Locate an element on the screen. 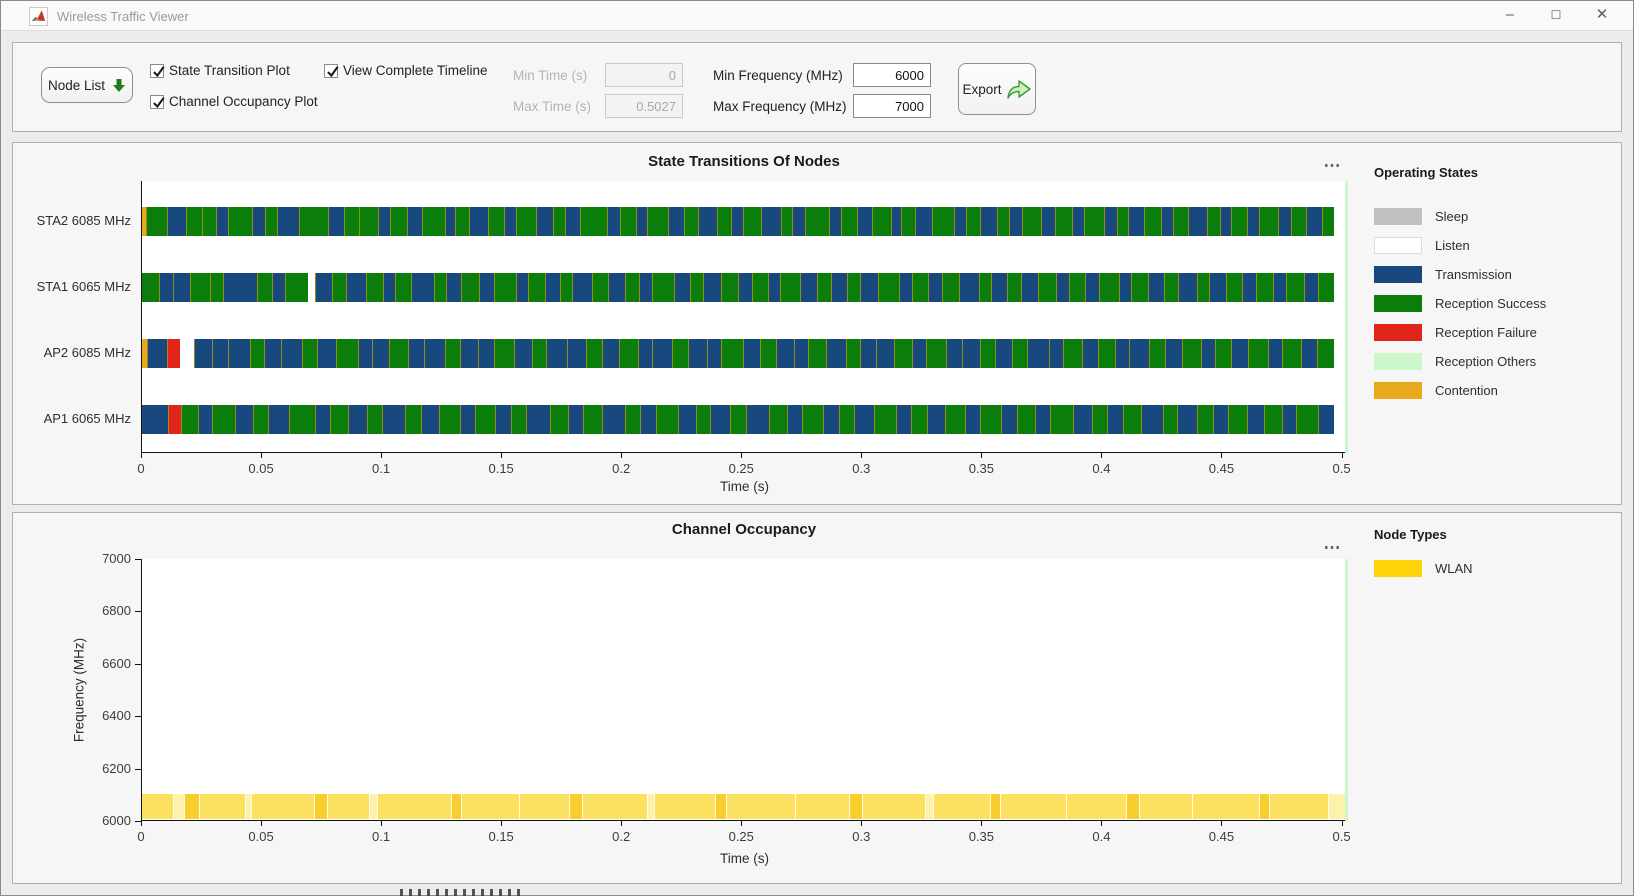  max-frequency-input is located at coordinates (892, 106).